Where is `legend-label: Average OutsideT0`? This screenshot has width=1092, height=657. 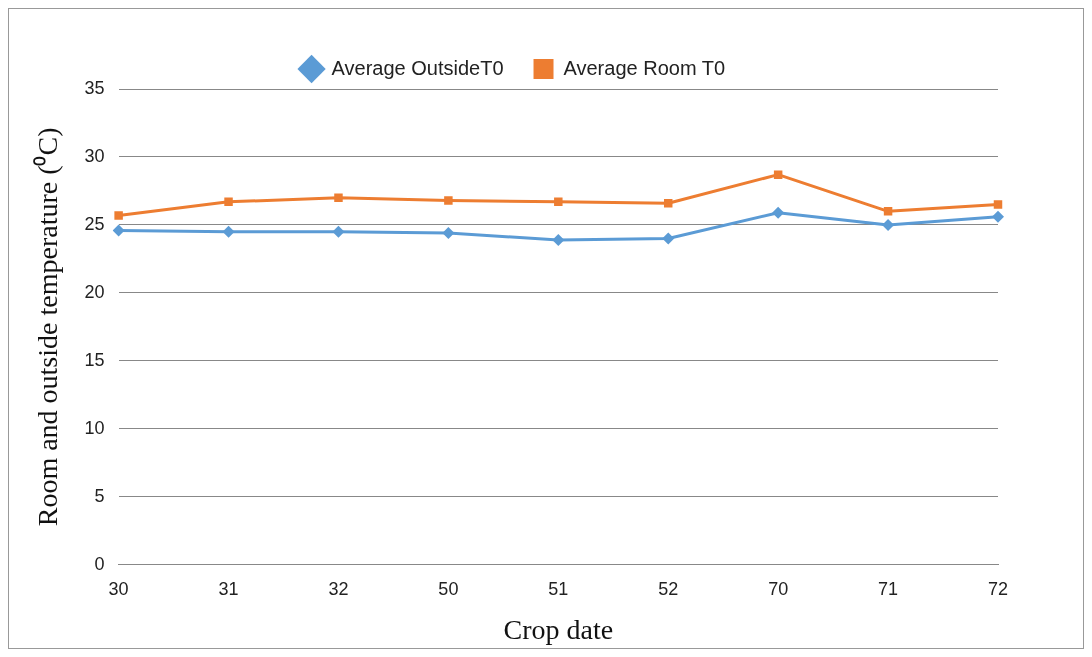 legend-label: Average OutsideT0 is located at coordinates (417, 67).